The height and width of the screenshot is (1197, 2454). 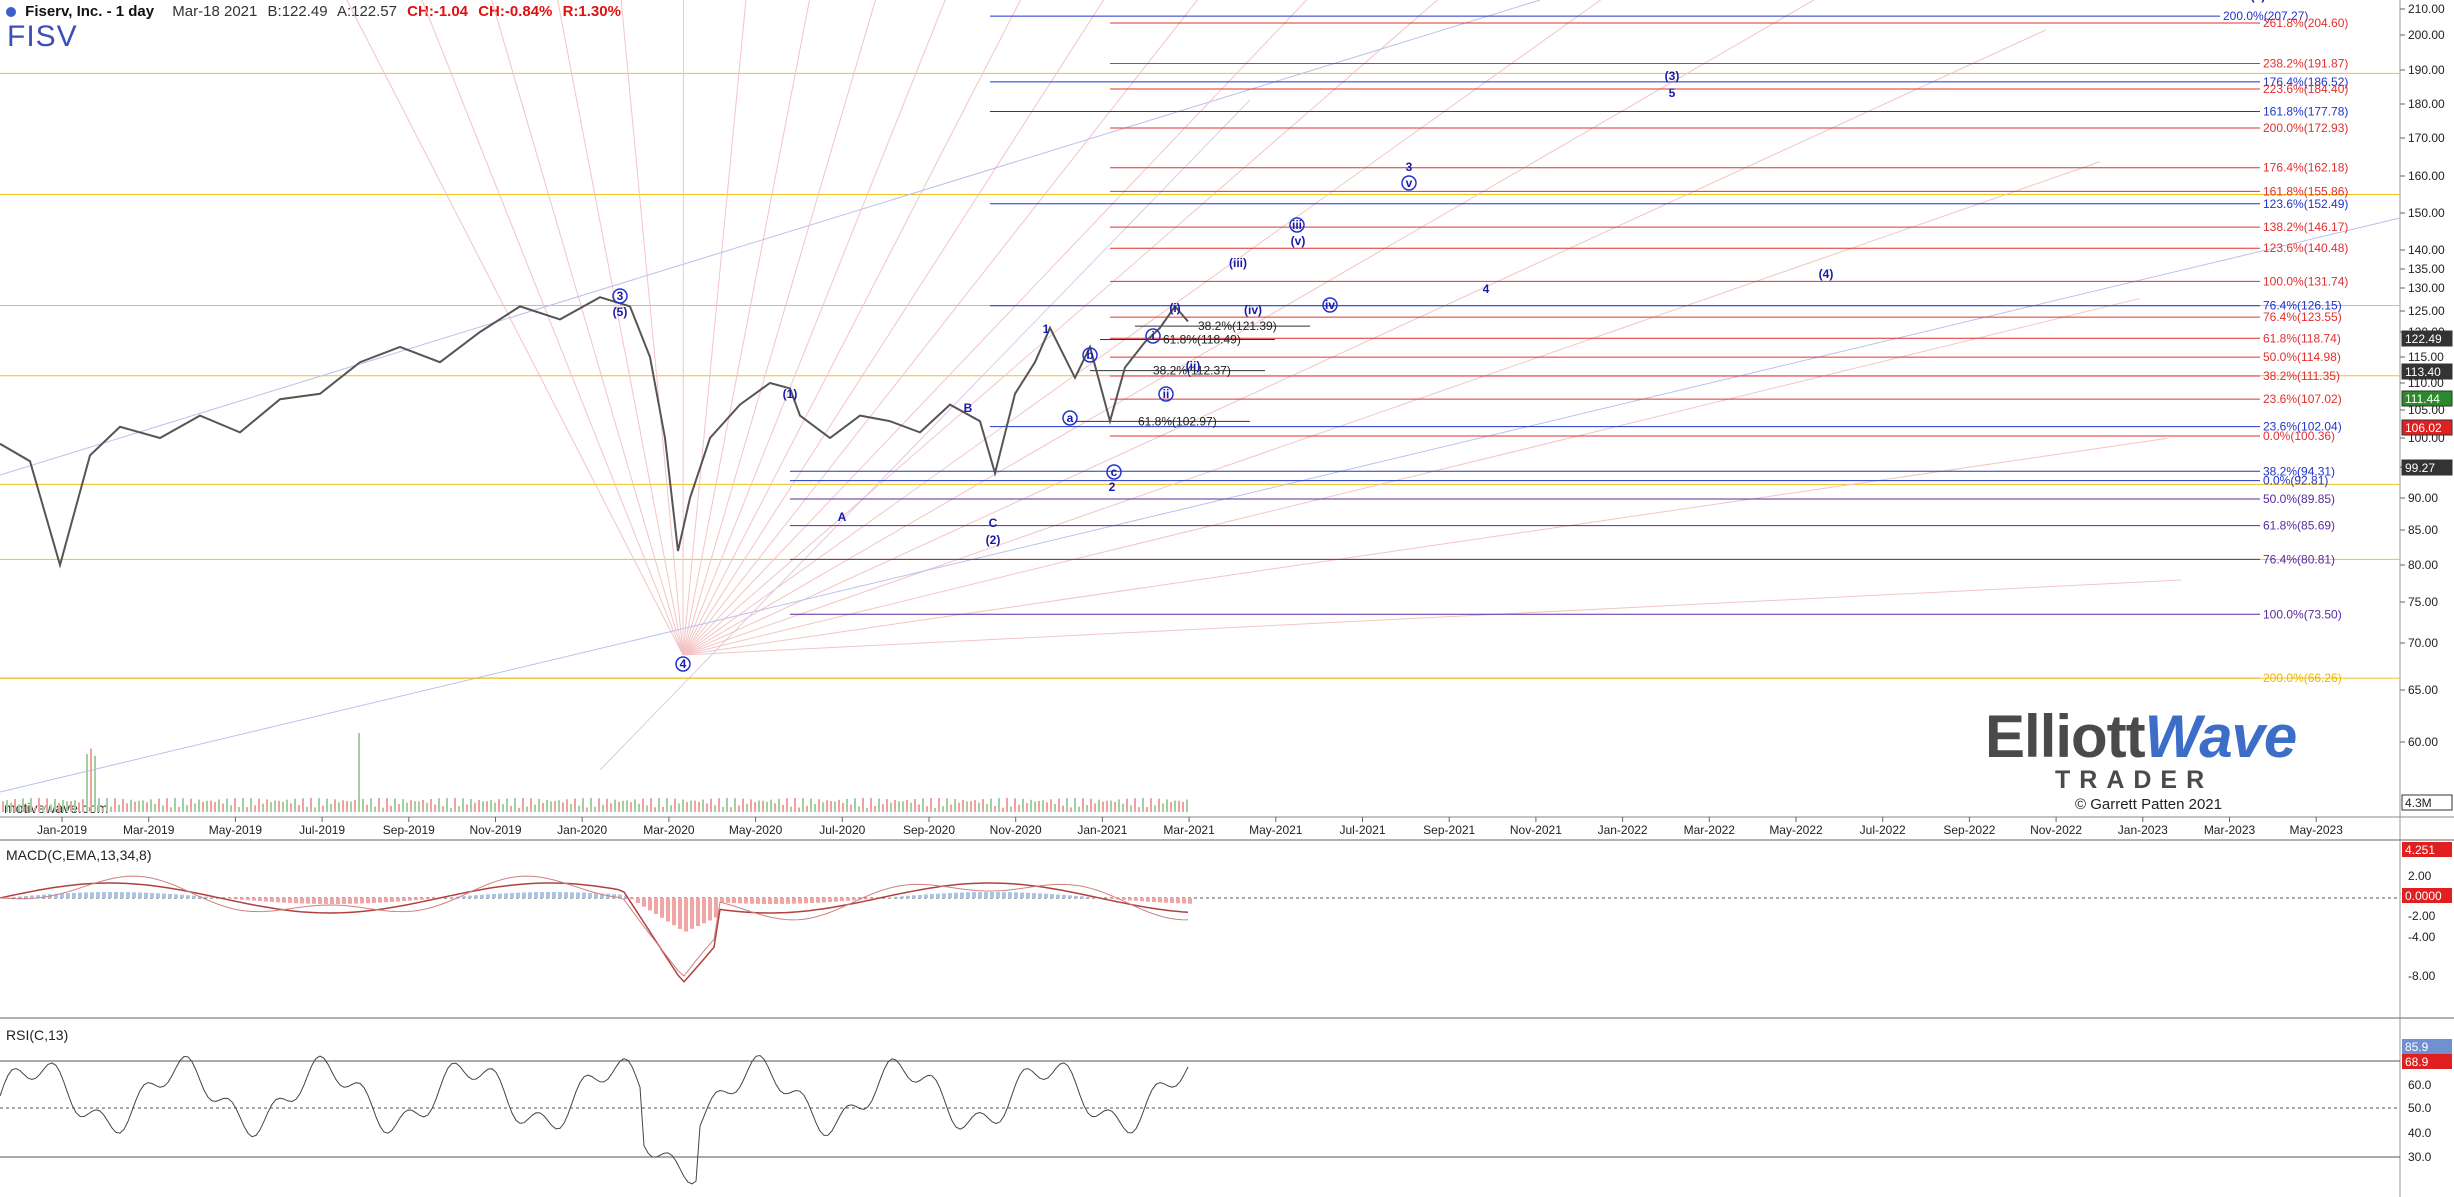 What do you see at coordinates (2056, 830) in the screenshot?
I see `time-axis-label: Nov-2022` at bounding box center [2056, 830].